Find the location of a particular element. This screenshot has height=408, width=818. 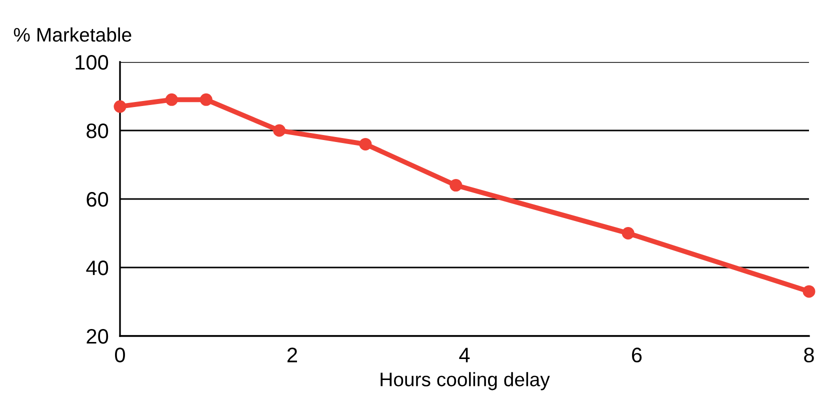

x-tick-label: 6 is located at coordinates (637, 355).